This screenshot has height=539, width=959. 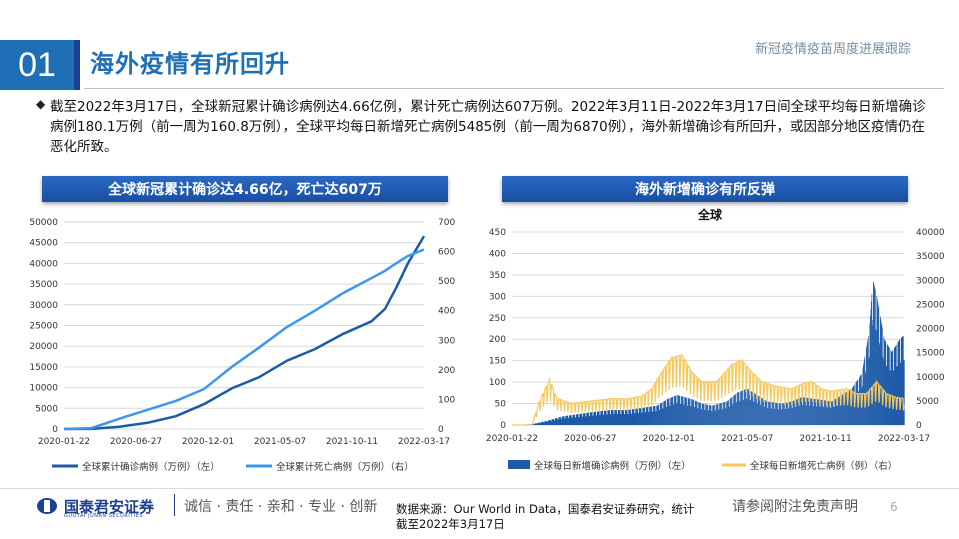 What do you see at coordinates (833, 49) in the screenshot?
I see `header-subtitle: 新冠疫情疫苗周度进展跟踪` at bounding box center [833, 49].